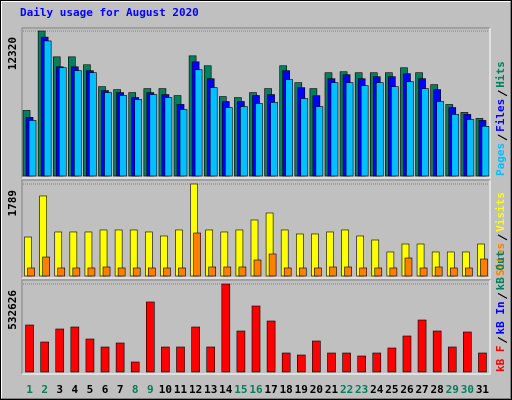 This screenshot has height=400, width=512. I want to click on x-tick-label: 3, so click(59, 389).